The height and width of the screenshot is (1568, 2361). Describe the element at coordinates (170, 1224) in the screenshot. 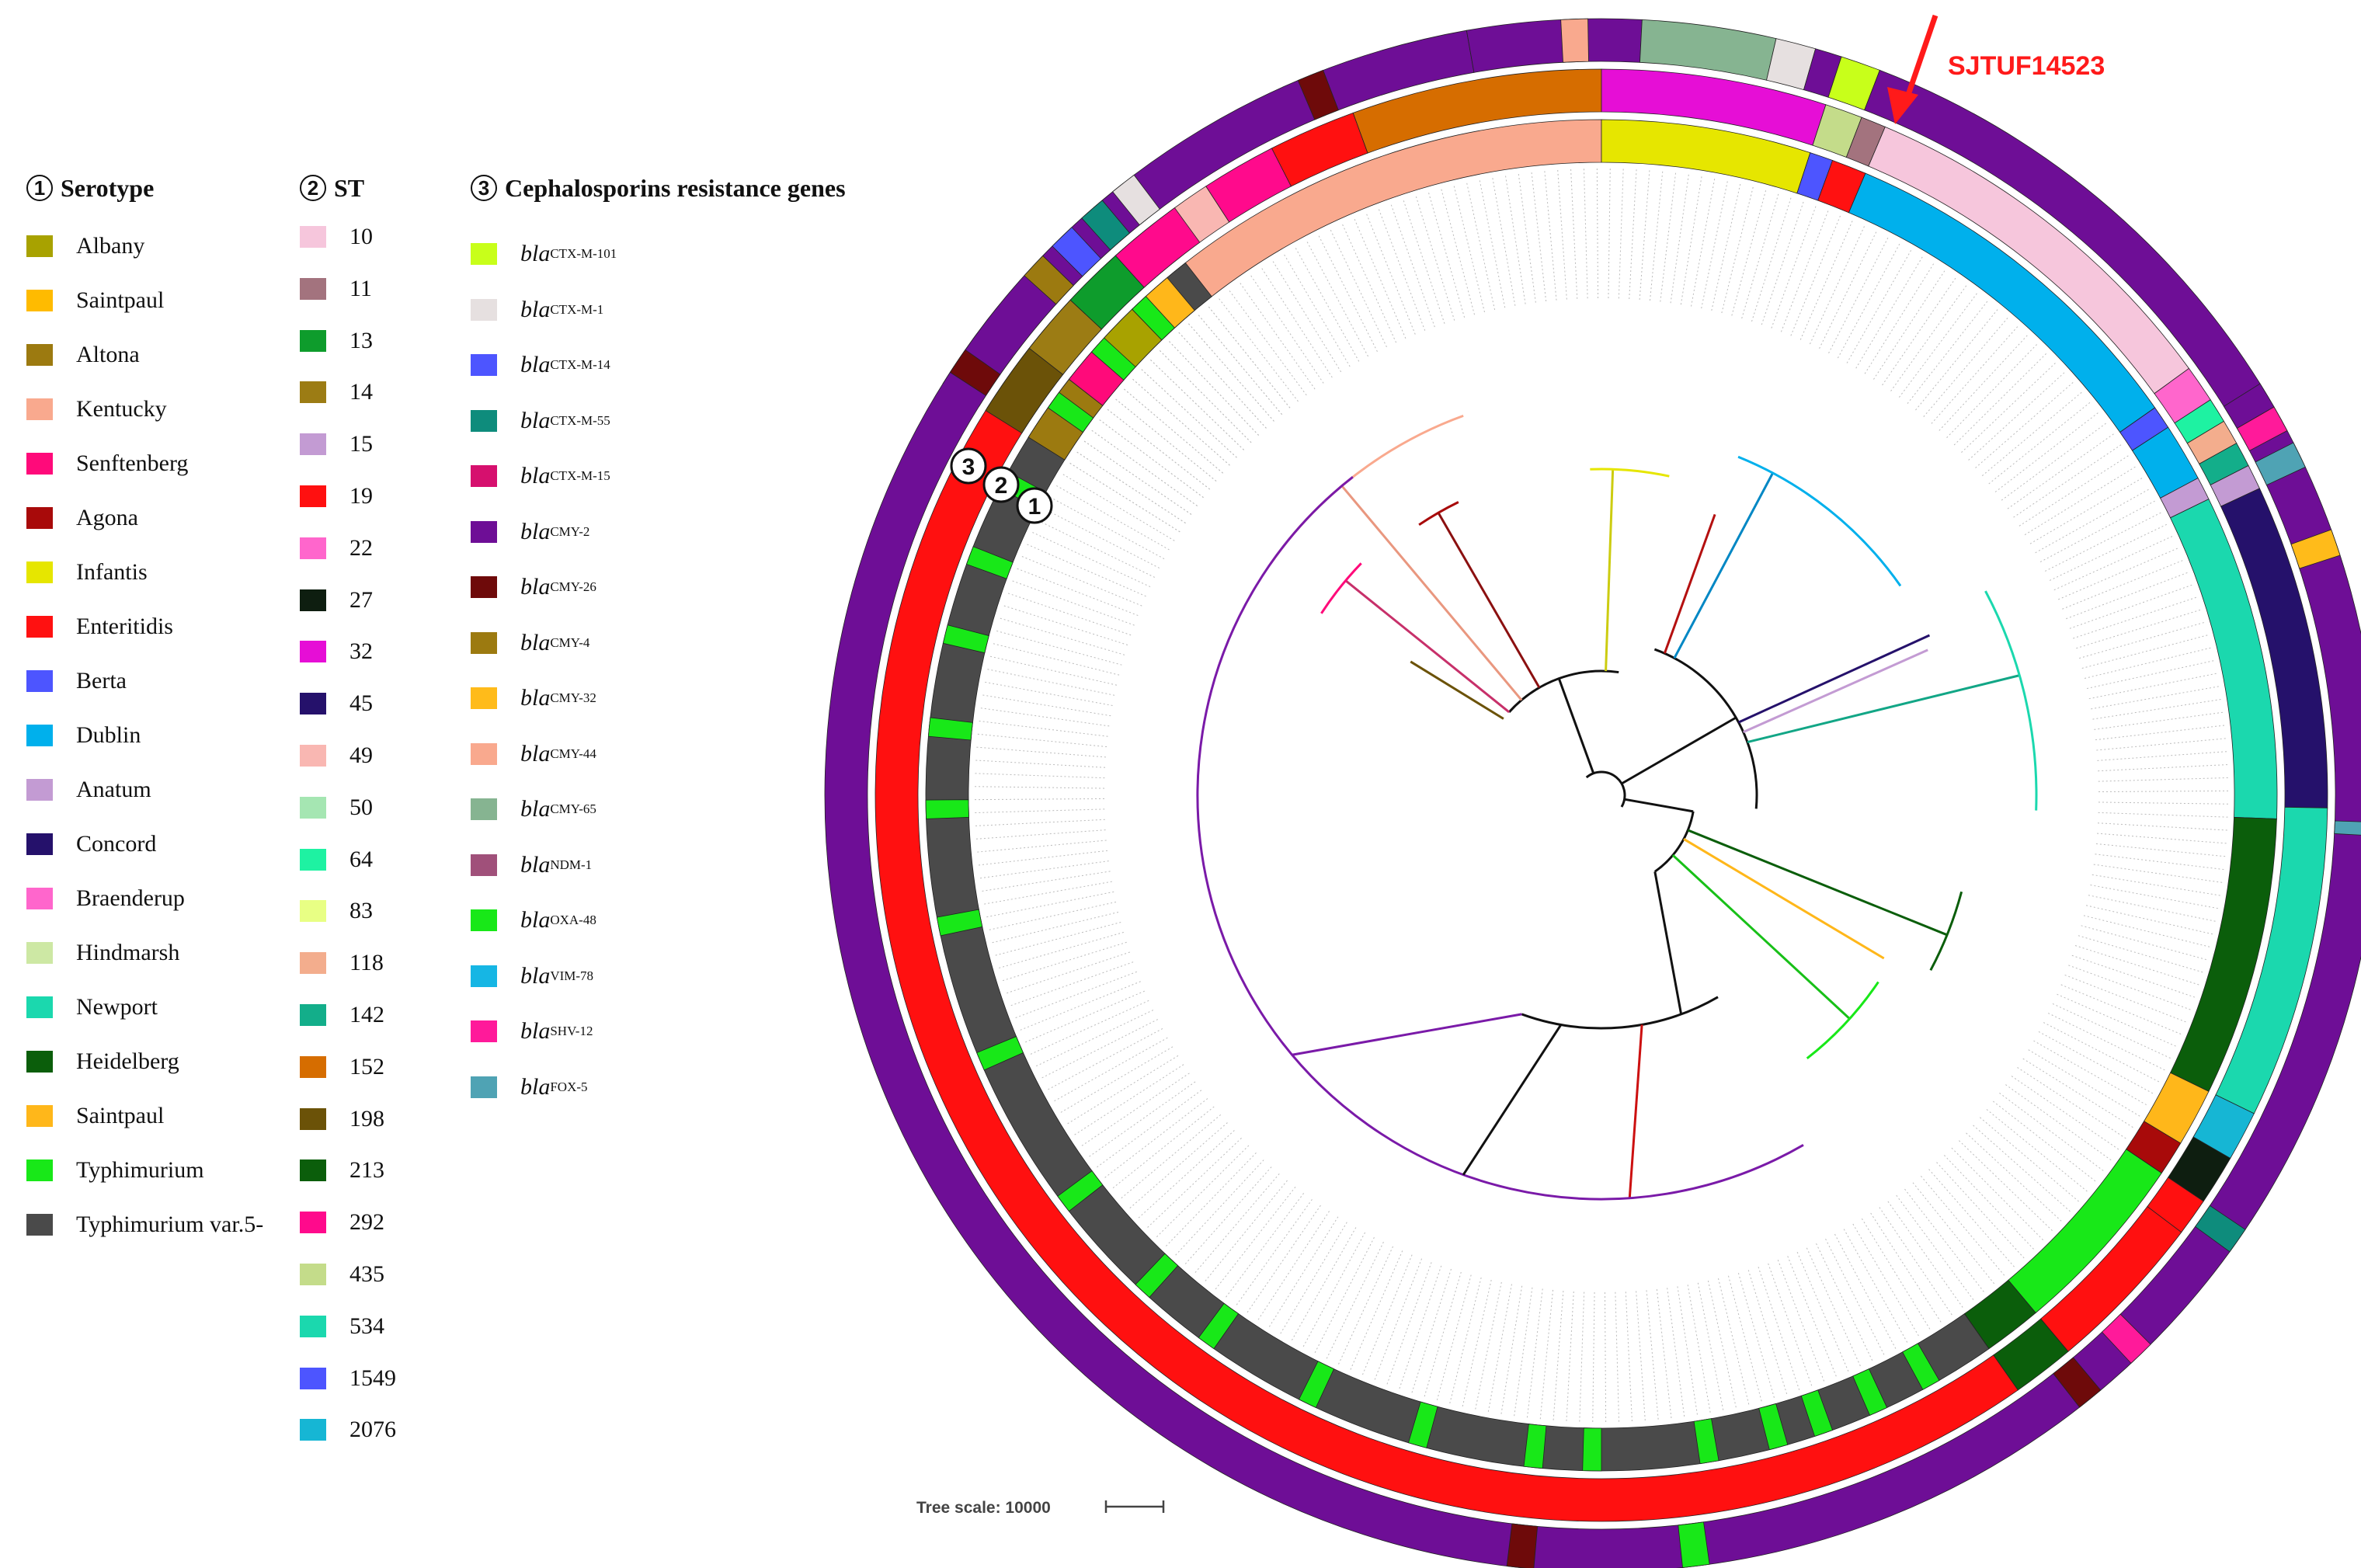

I see `legend-label: Typhimurium var.5-` at that location.